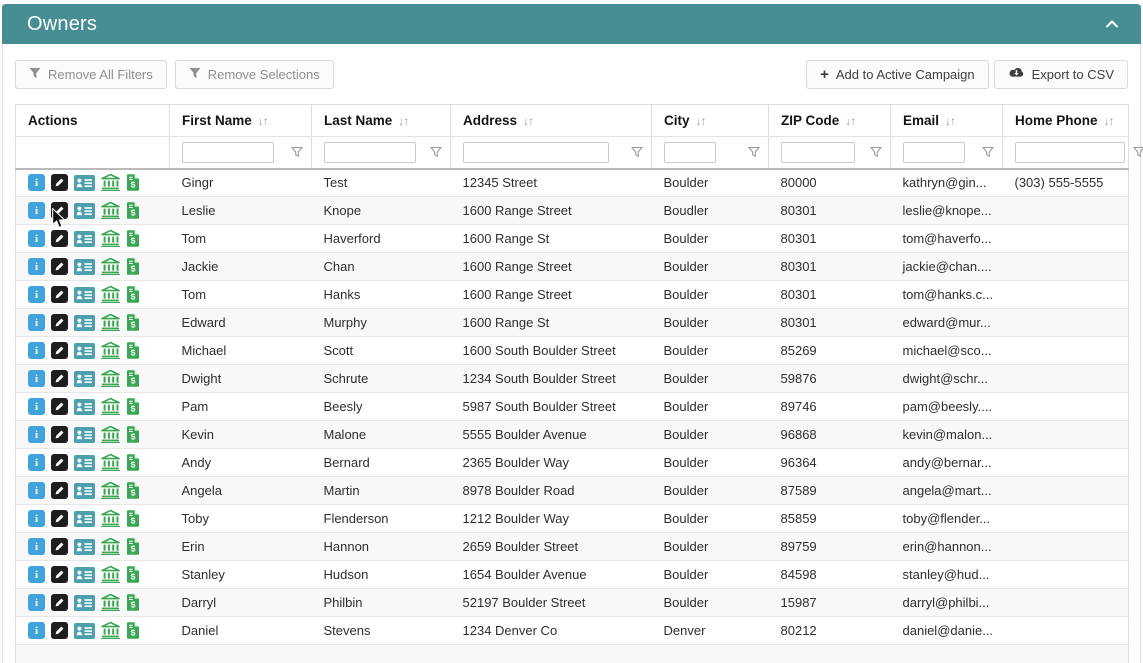 This screenshot has width=1143, height=663. Describe the element at coordinates (829, 120) in the screenshot. I see `column-header-zip-code: ZIP Code ↓↑` at that location.